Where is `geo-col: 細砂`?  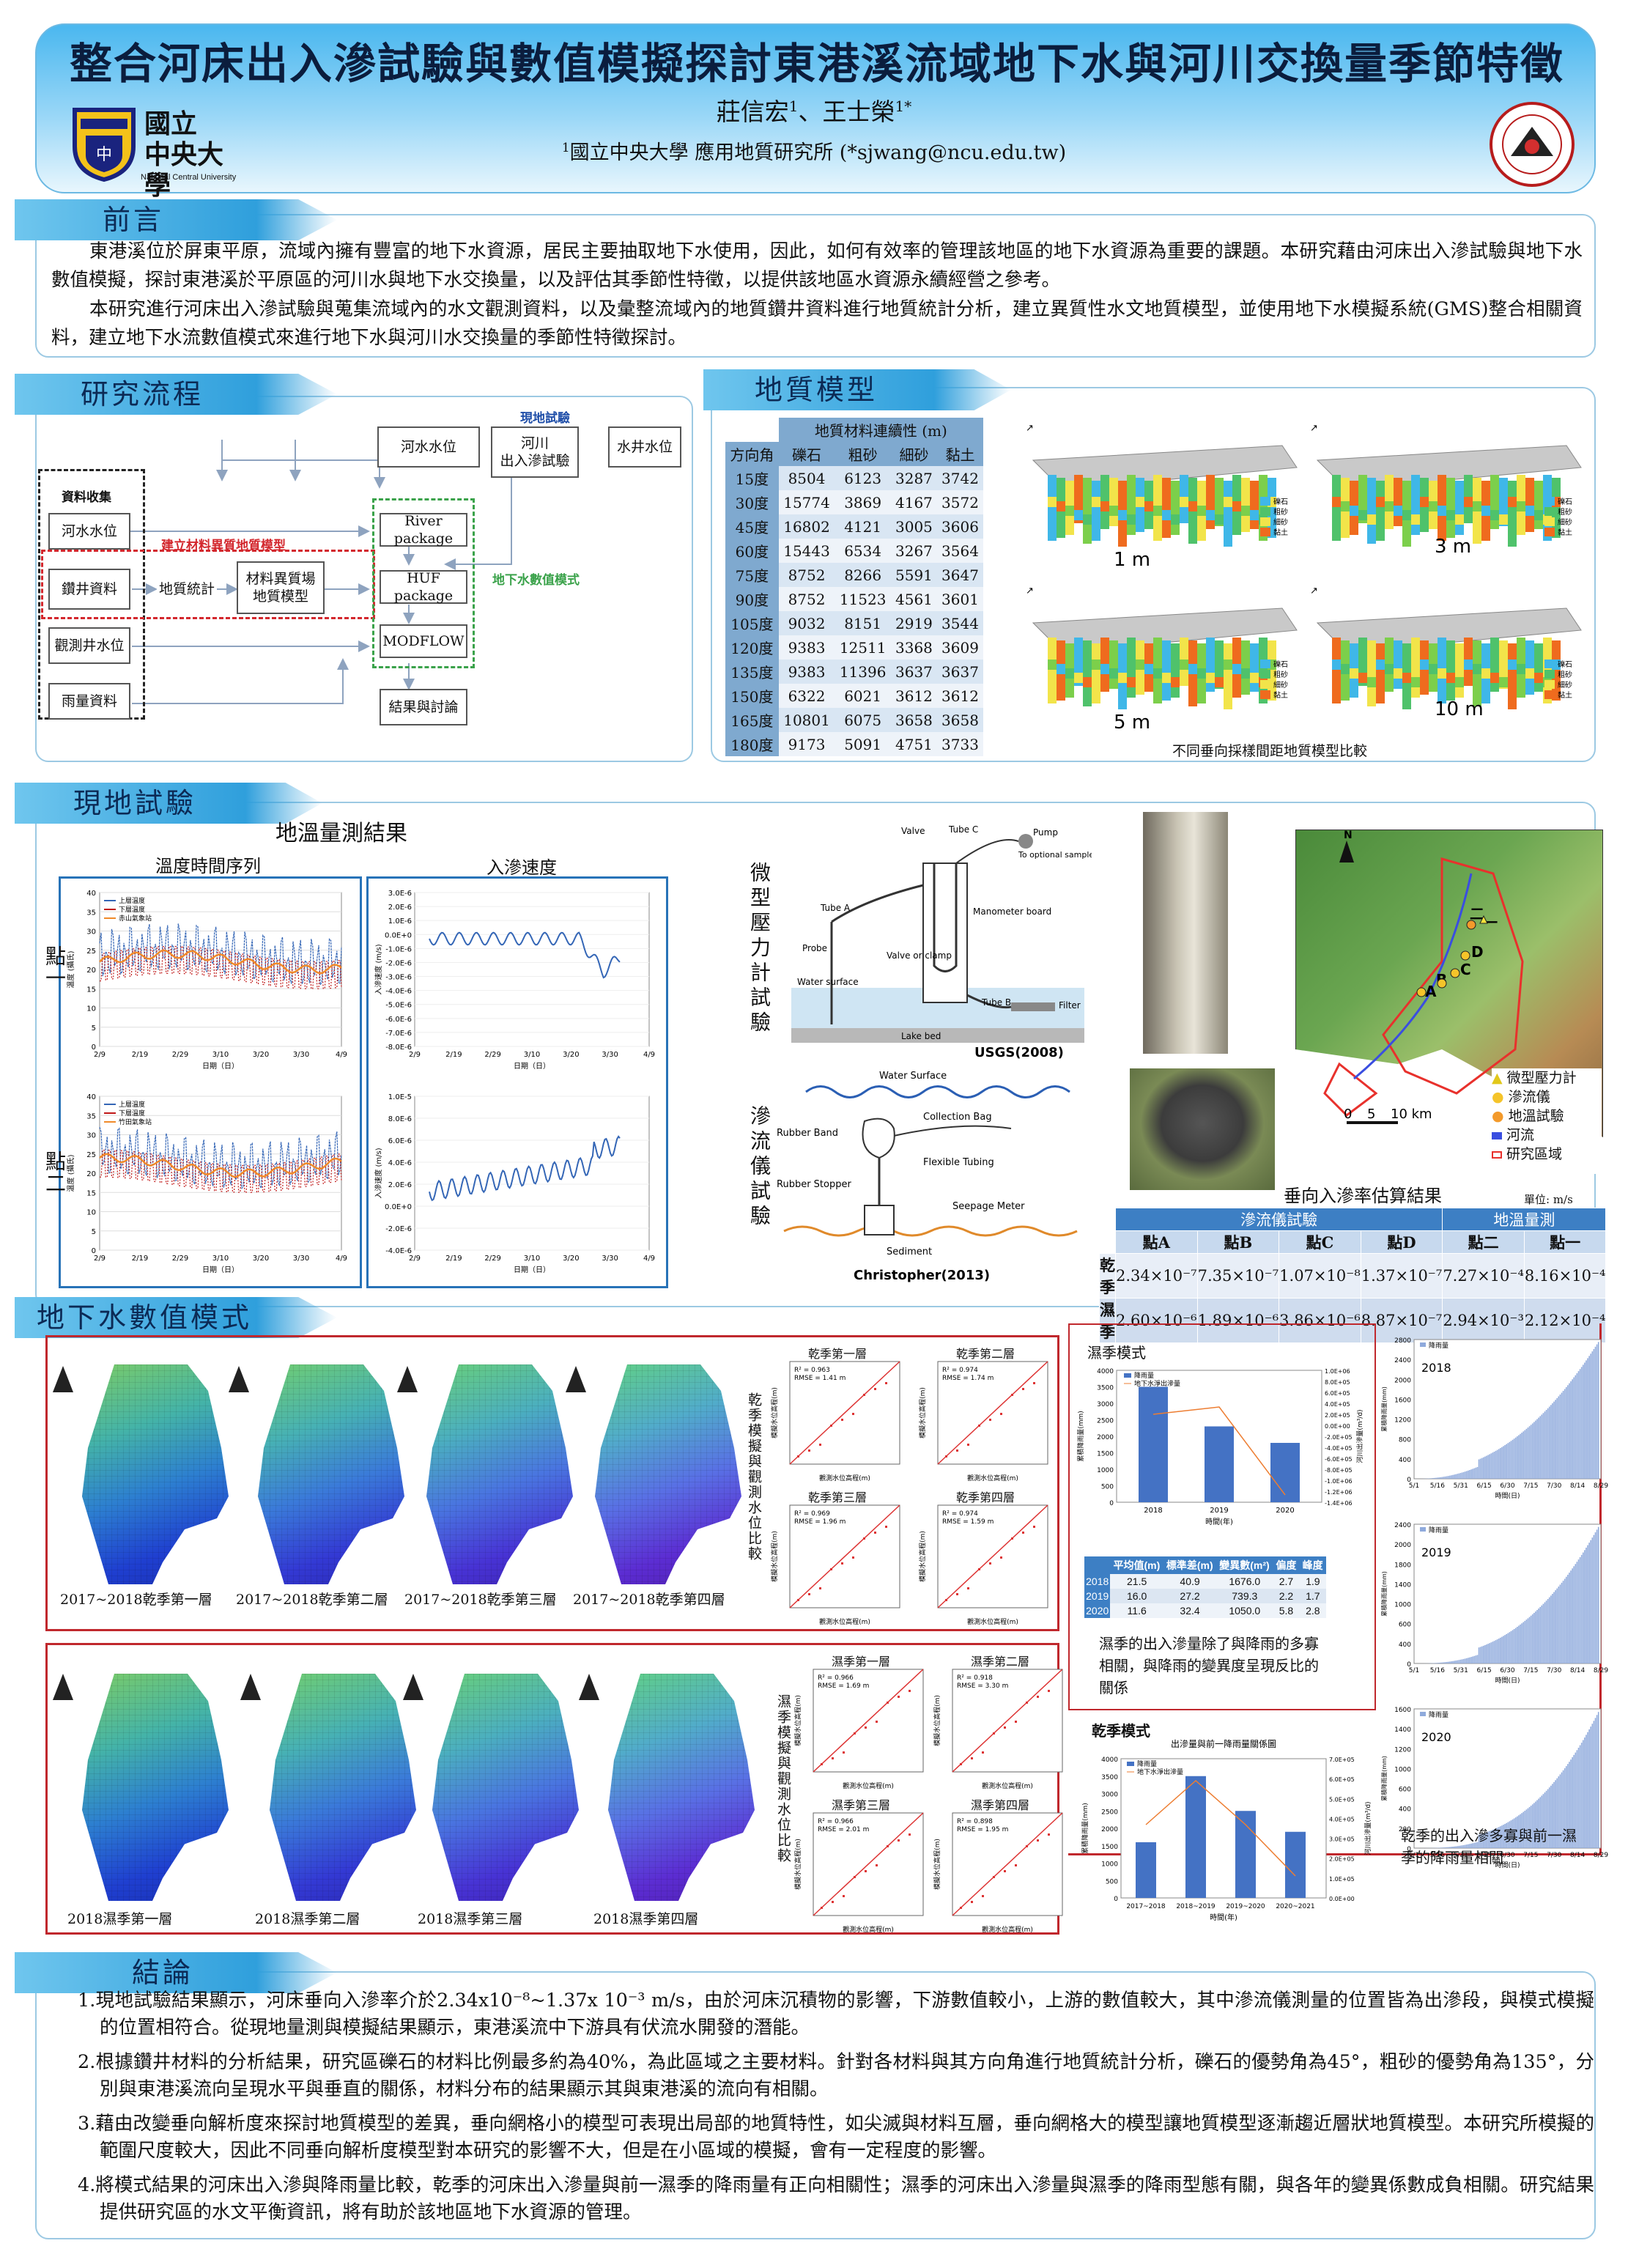
geo-col: 細砂 is located at coordinates (914, 454).